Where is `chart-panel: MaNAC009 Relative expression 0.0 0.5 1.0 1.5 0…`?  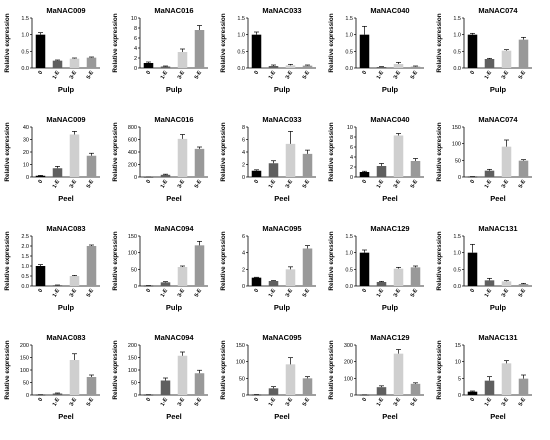
chart-panel: MaNAC009 Relative expression 0.0 0.5 1.0 1.5 0… is located at coordinates (52, 50).